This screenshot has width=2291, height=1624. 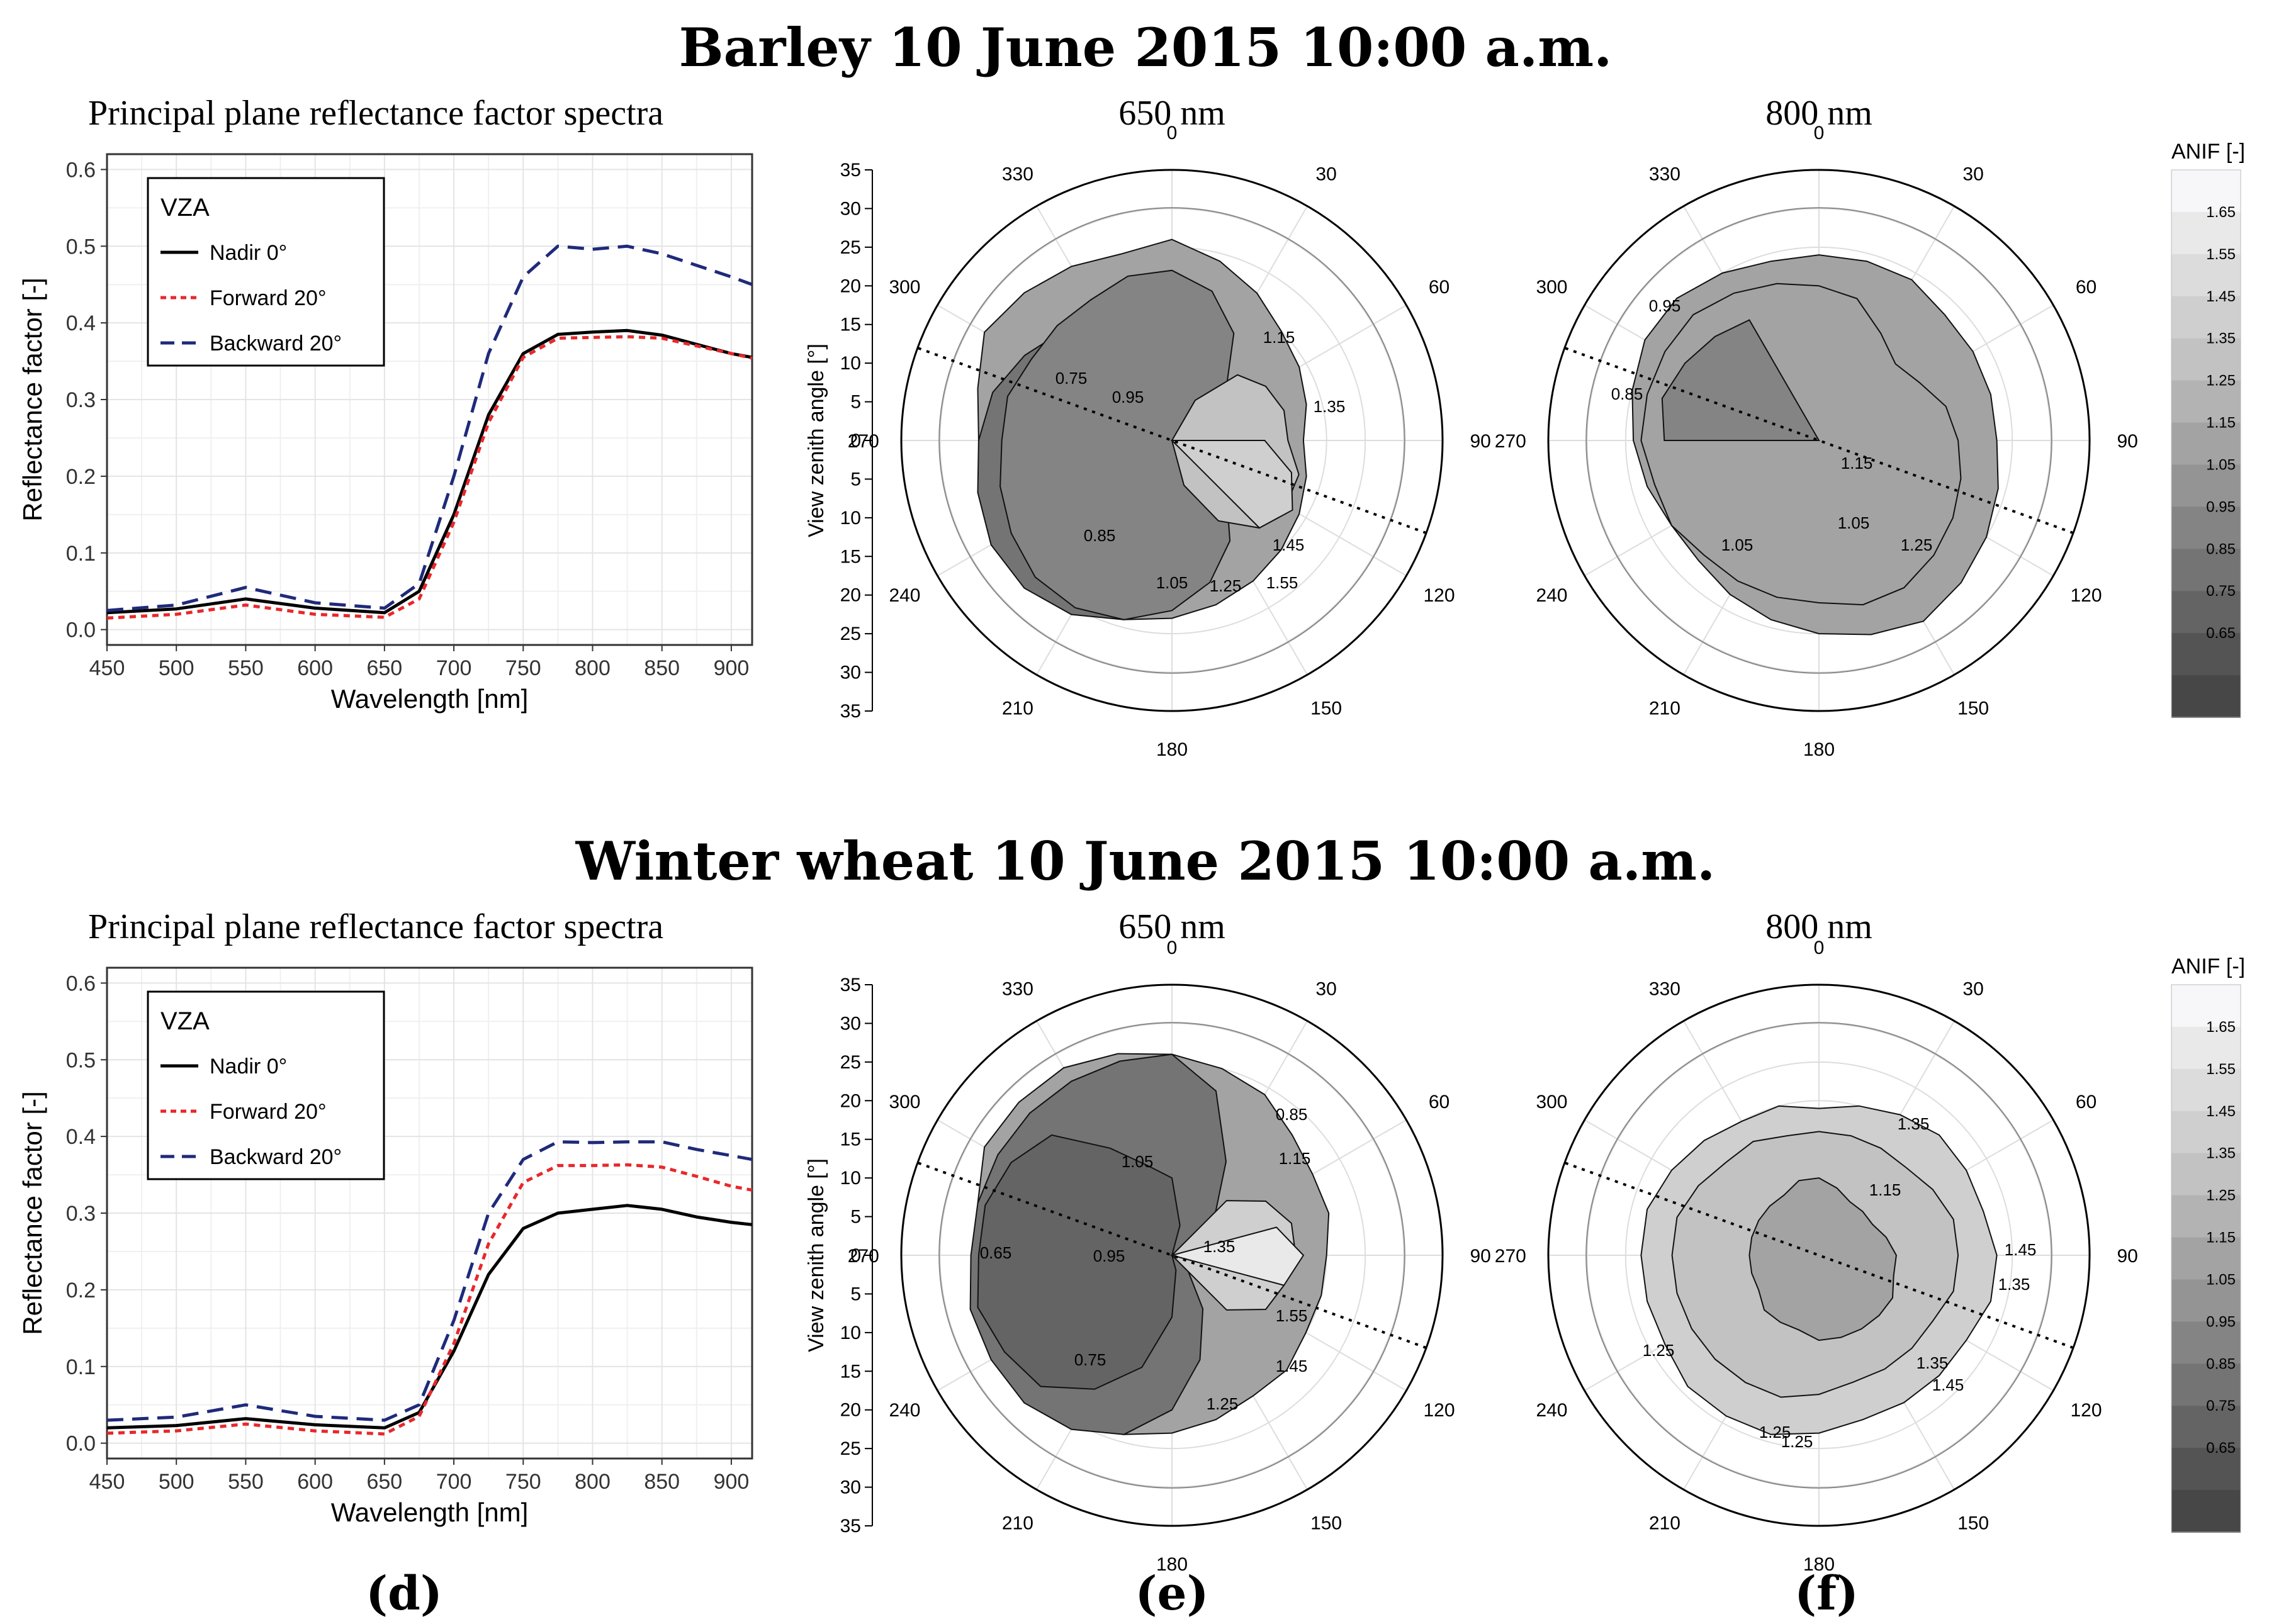 What do you see at coordinates (185, 207) in the screenshot?
I see `legend-title: VZA` at bounding box center [185, 207].